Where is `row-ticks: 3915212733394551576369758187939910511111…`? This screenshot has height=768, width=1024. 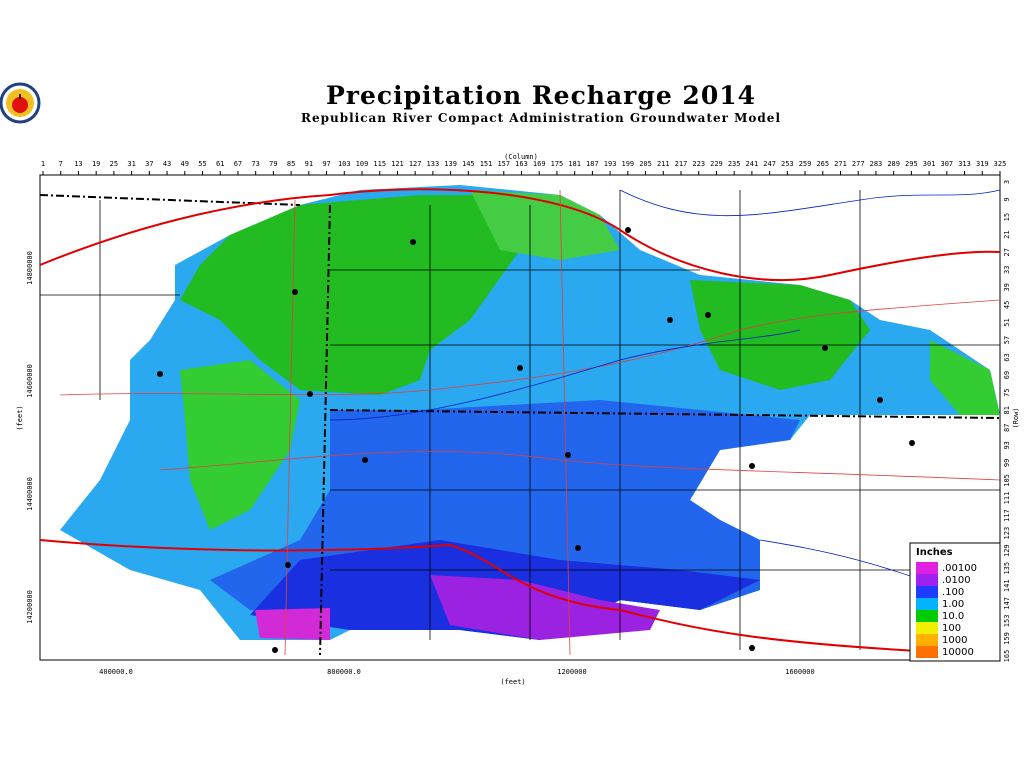 row-ticks: 3915212733394551576369758187939910511111… is located at coordinates (1007, 421).